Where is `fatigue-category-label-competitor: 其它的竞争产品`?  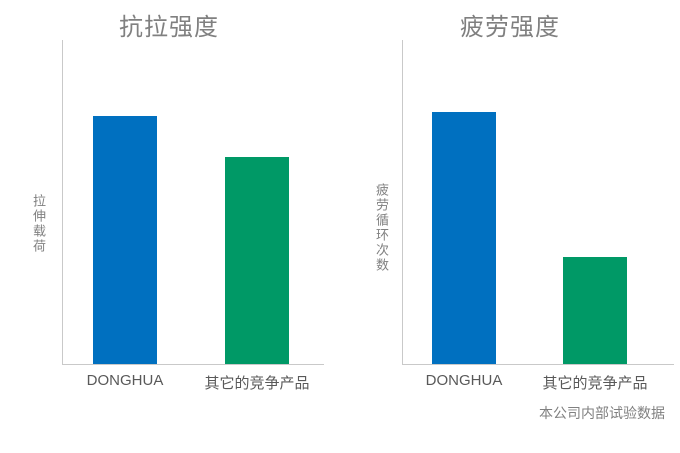
fatigue-category-label-competitor: 其它的竞争产品 is located at coordinates (595, 383).